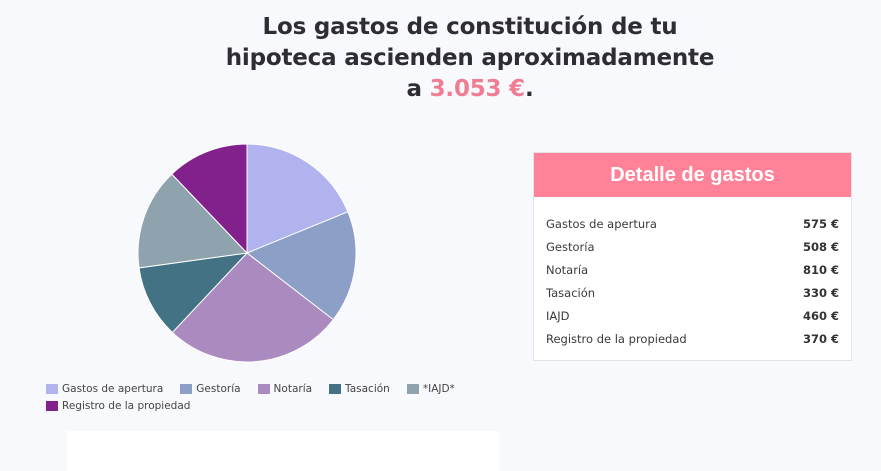 Image resolution: width=881 pixels, height=471 pixels. Describe the element at coordinates (820, 223) in the screenshot. I see `detail-row-value: 575 €` at that location.